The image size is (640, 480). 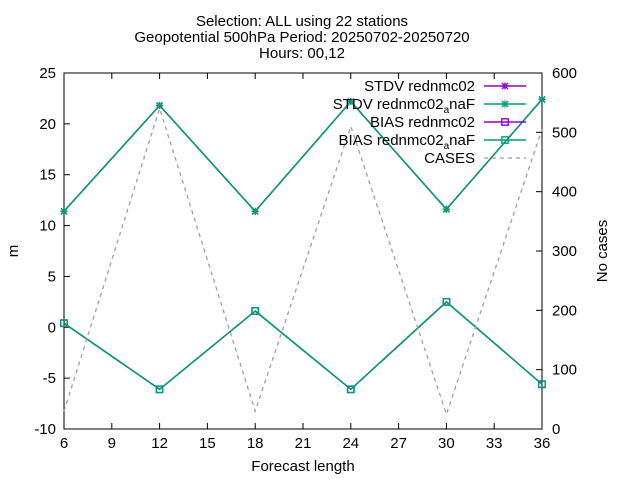 What do you see at coordinates (494, 443) in the screenshot?
I see `x-tick-label: 33` at bounding box center [494, 443].